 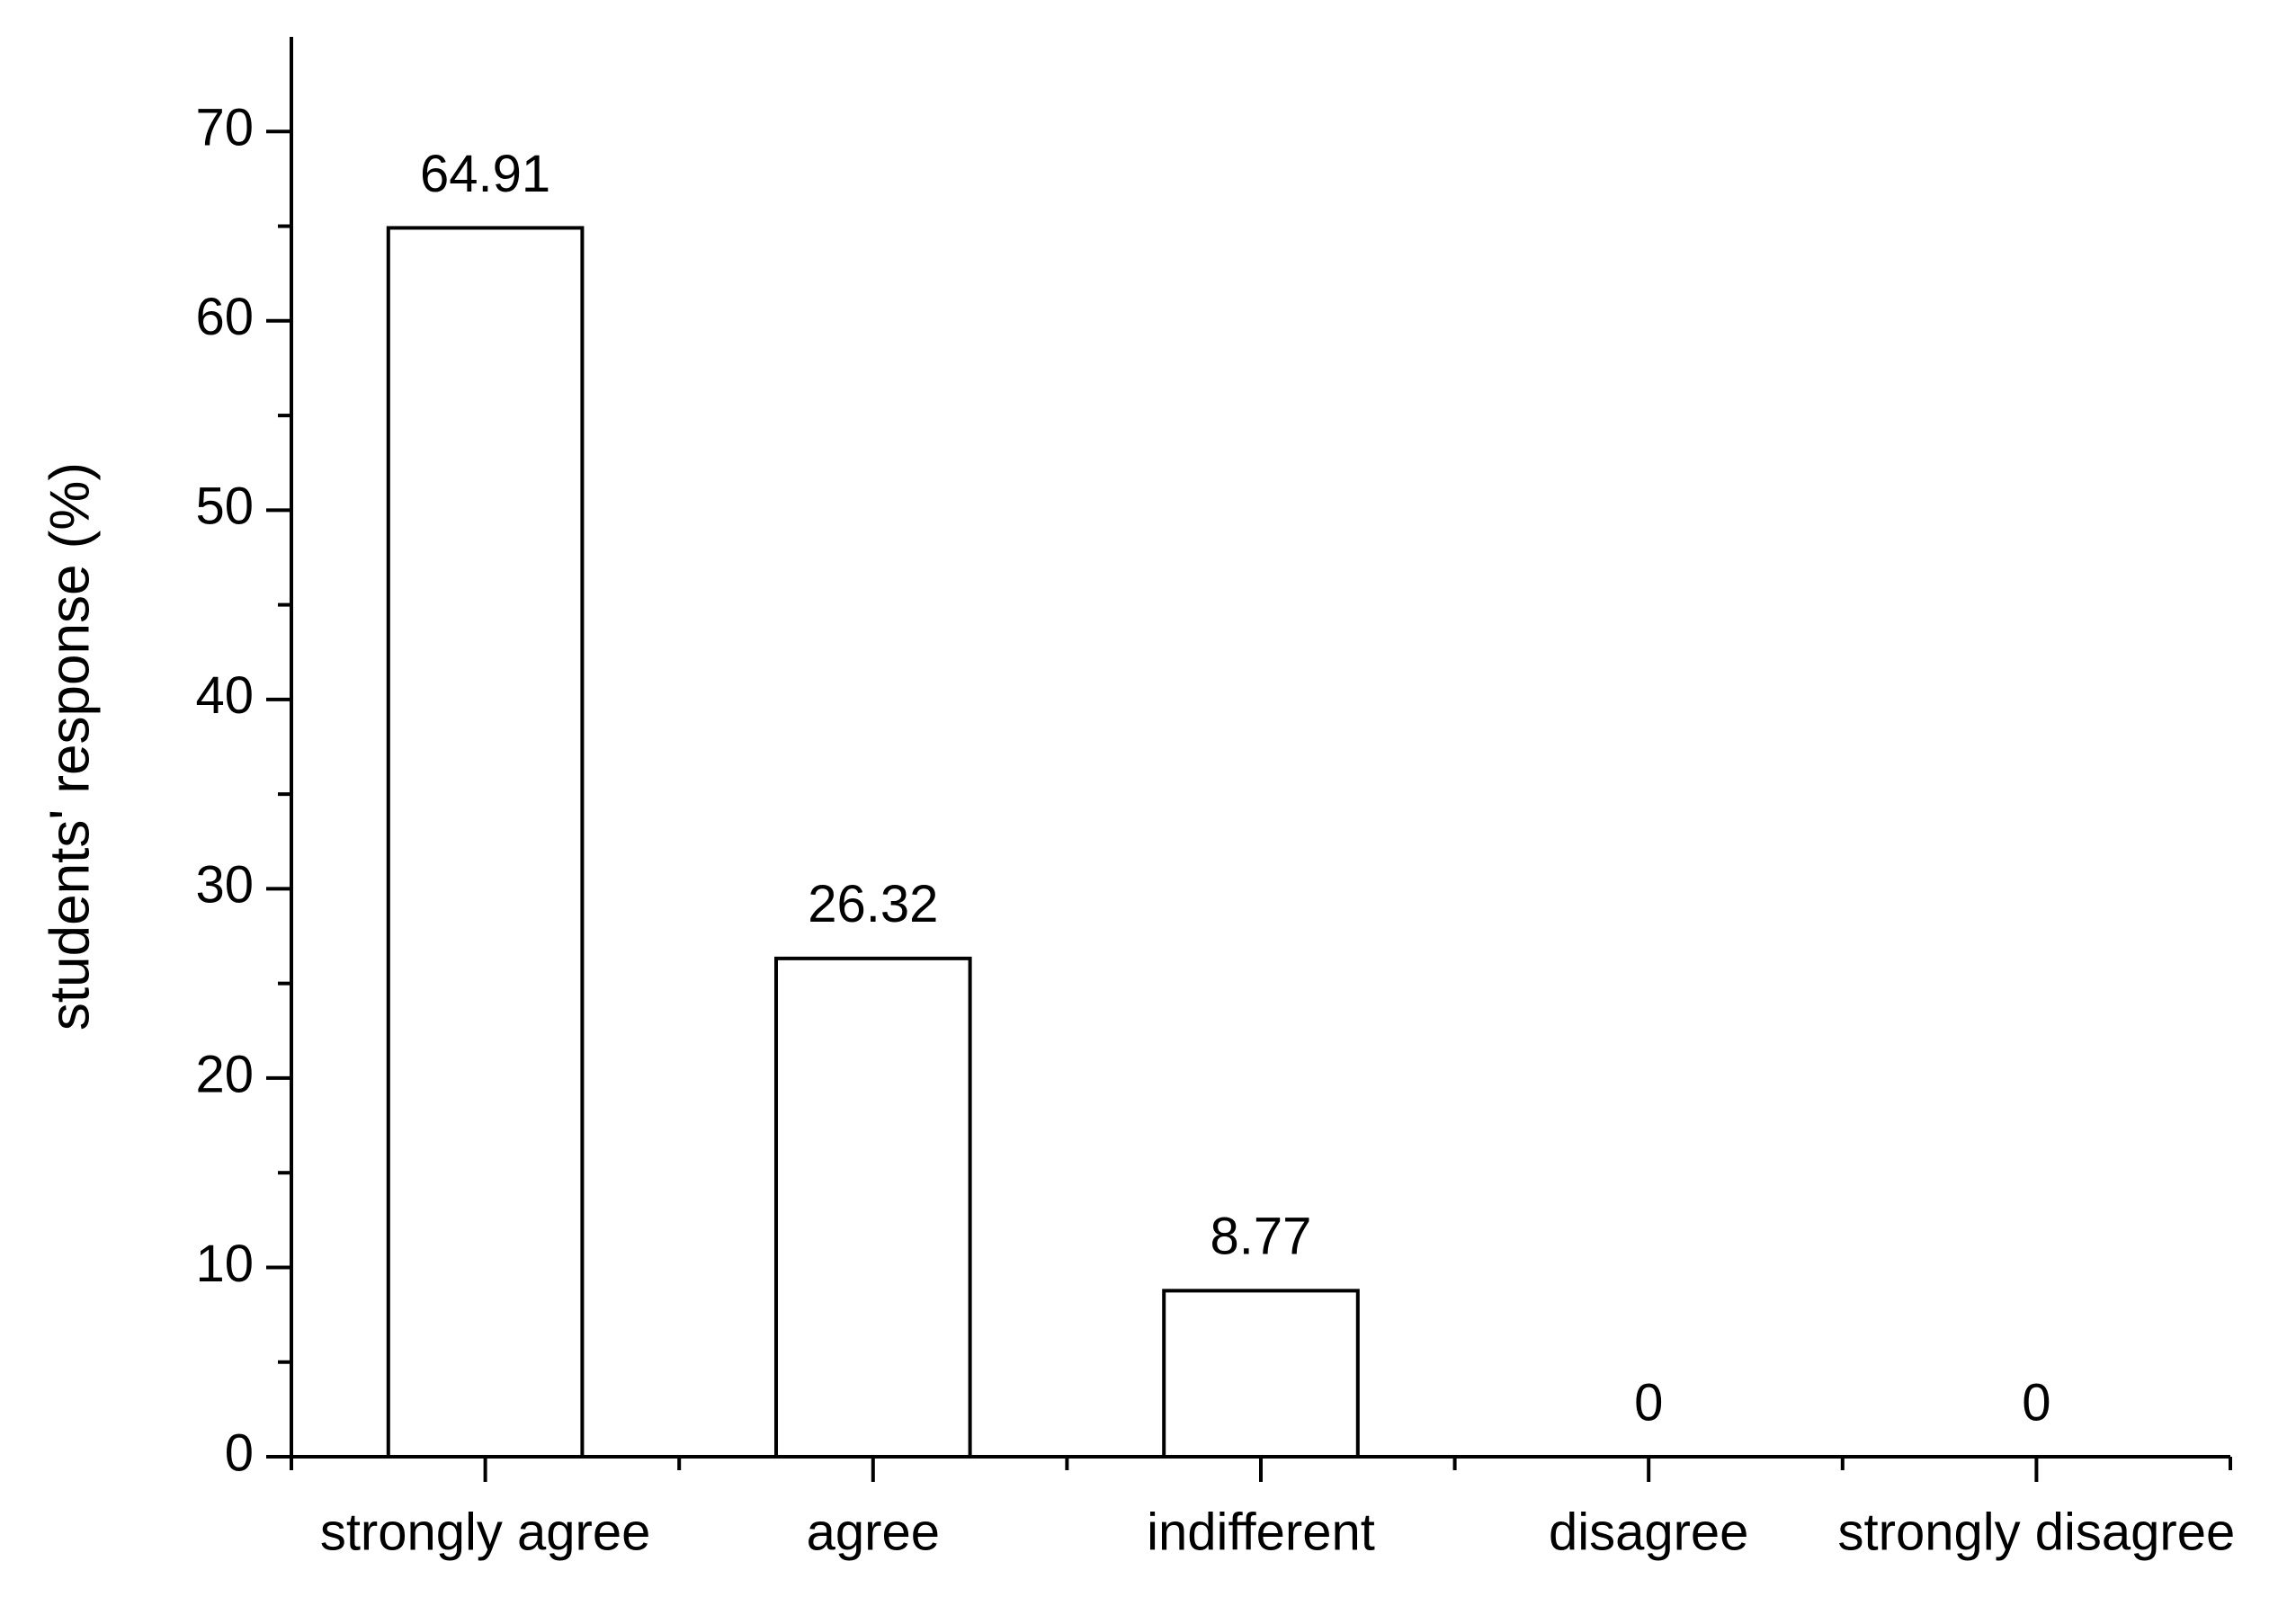 I want to click on y-tick-label: 30, so click(x=224, y=885).